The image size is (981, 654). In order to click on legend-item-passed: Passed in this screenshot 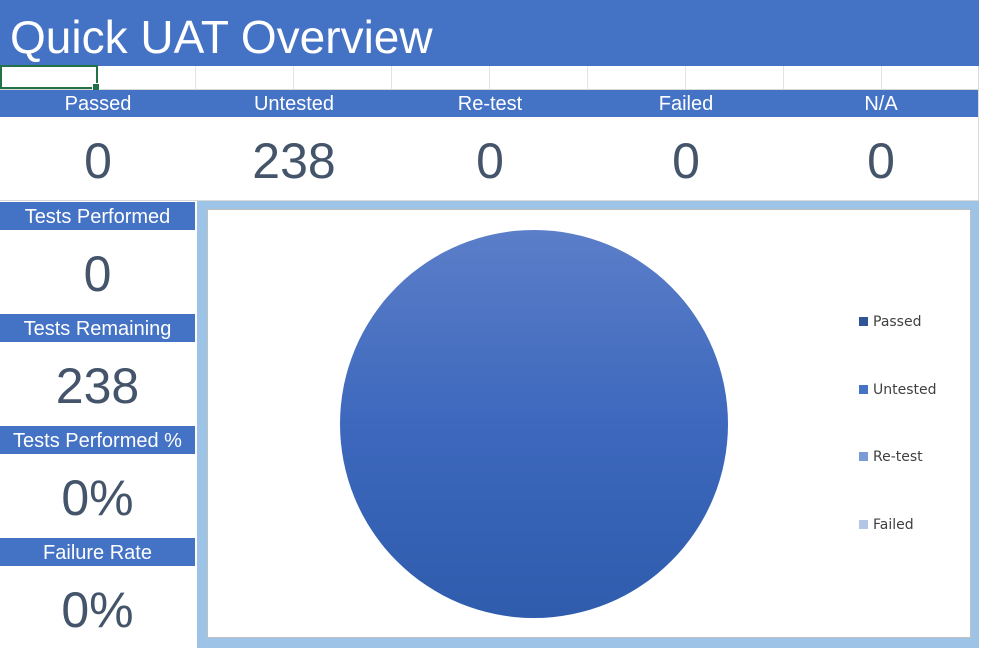, I will do `click(890, 322)`.